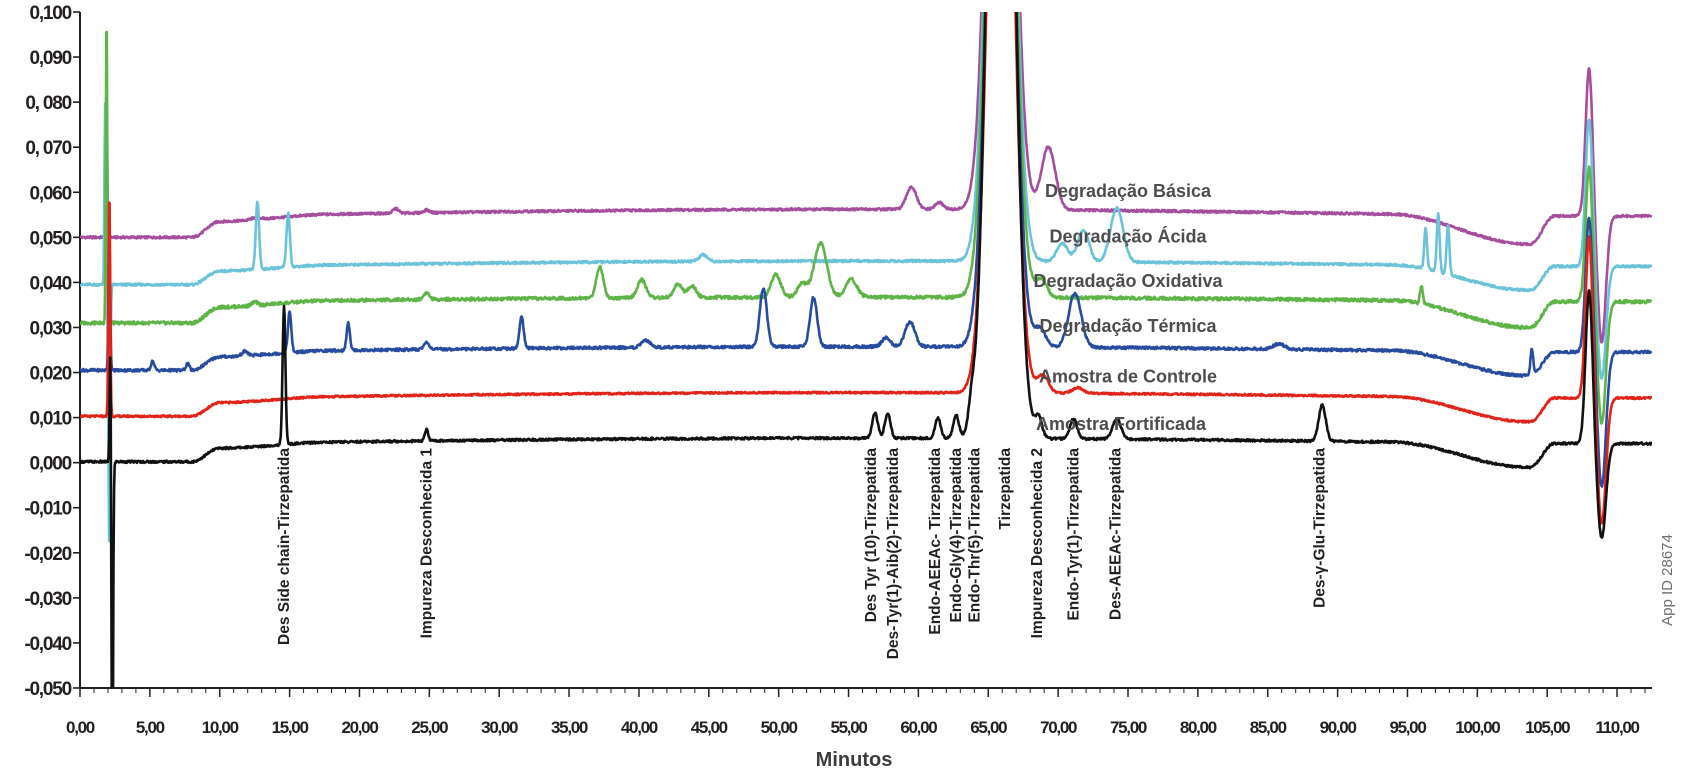  I want to click on y-tick-label: -0,040, so click(47, 644).